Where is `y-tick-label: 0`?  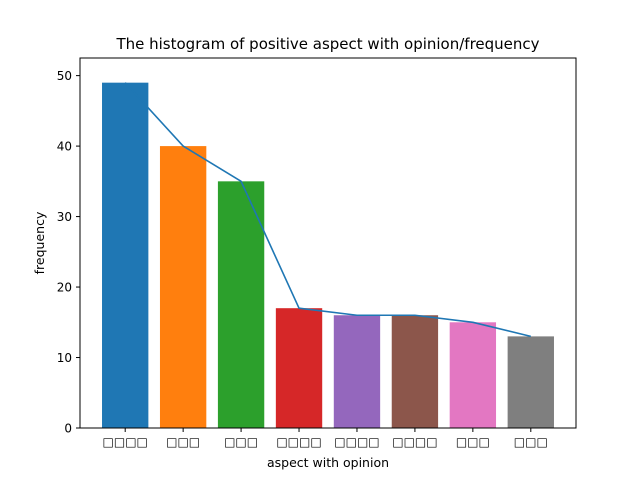 y-tick-label: 0 is located at coordinates (68, 429).